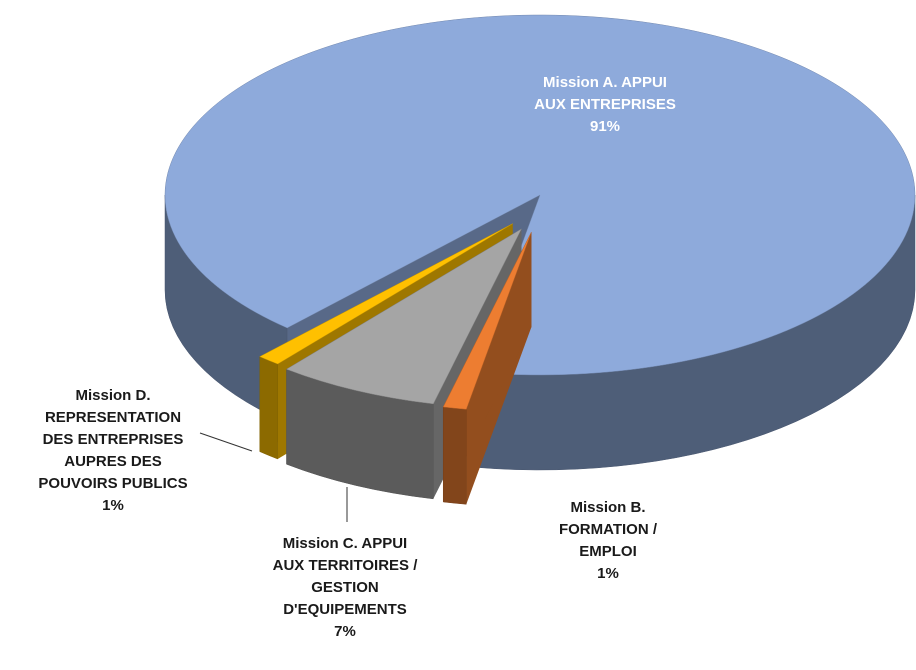  What do you see at coordinates (345, 631) in the screenshot?
I see `value-label: 7%` at bounding box center [345, 631].